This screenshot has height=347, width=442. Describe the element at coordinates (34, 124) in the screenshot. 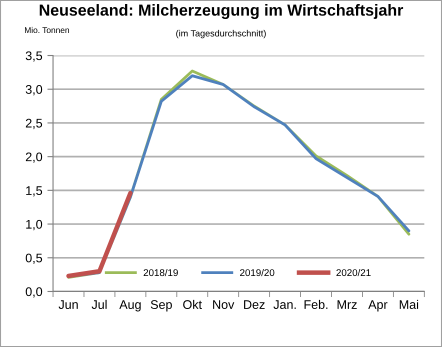

I see `y-tick-label: 2,5` at that location.